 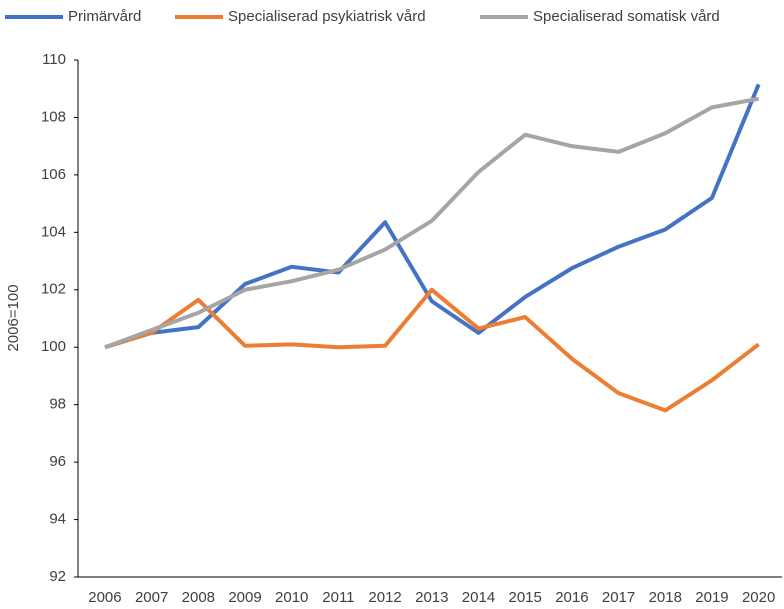 I want to click on x-tick-label: 2013, so click(x=431, y=597).